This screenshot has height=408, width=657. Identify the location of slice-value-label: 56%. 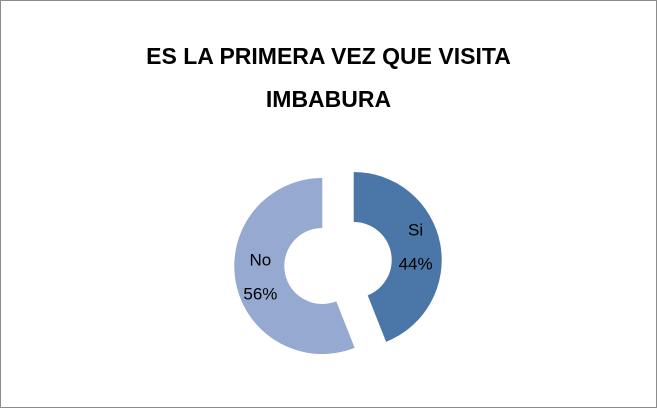
(260, 293).